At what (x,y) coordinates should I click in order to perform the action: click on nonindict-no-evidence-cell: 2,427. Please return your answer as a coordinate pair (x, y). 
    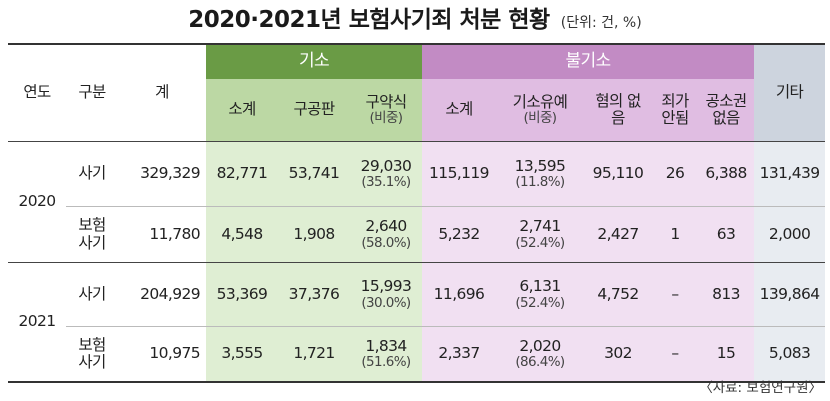
    Looking at the image, I should click on (618, 234).